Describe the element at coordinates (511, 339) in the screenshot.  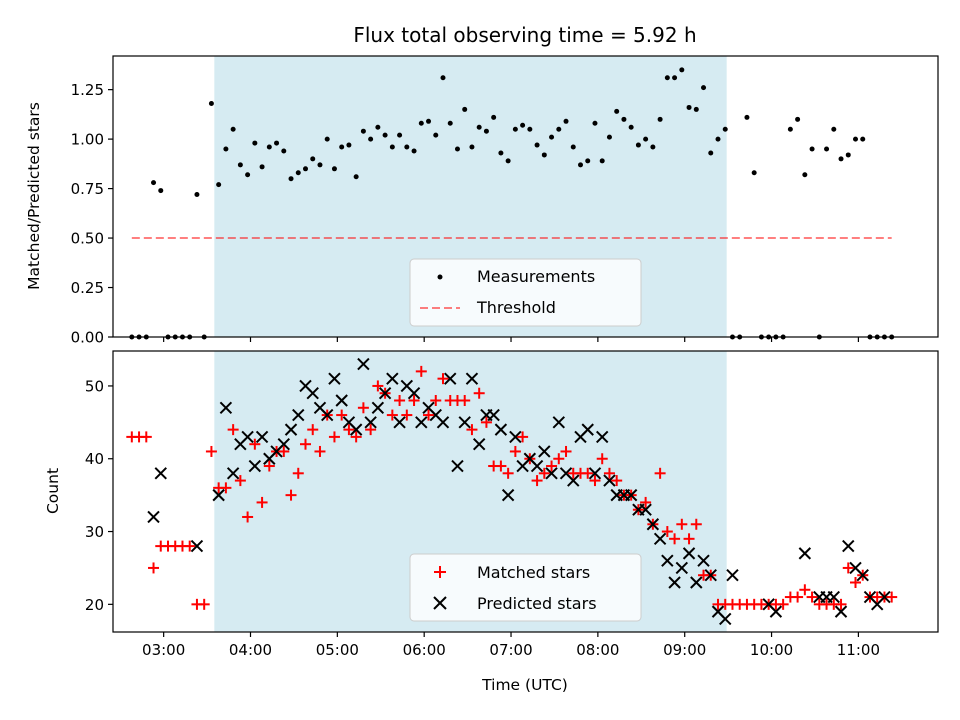
I see `top-x-axis-ticks` at that location.